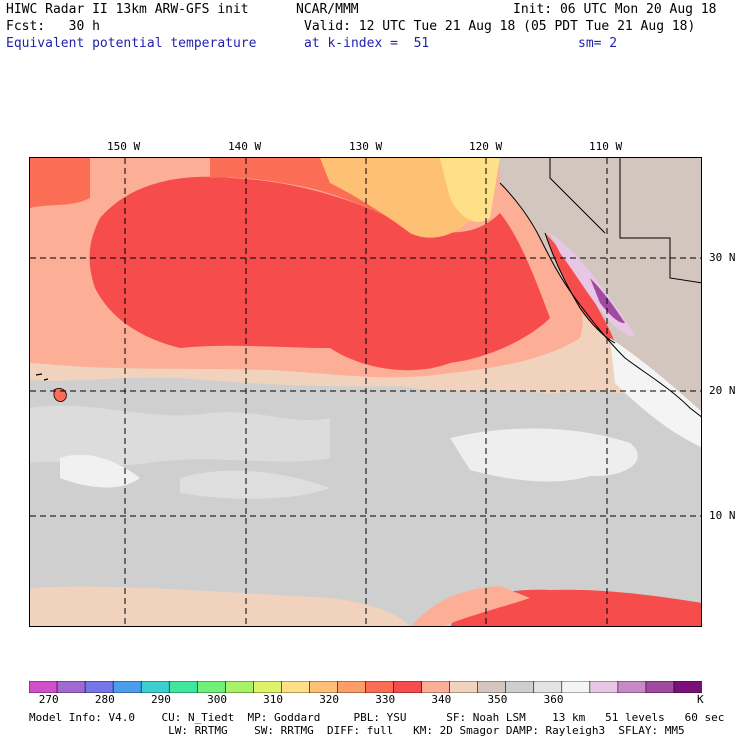 This screenshot has width=740, height=740. I want to click on smoothing-label: sm= 2, so click(598, 43).